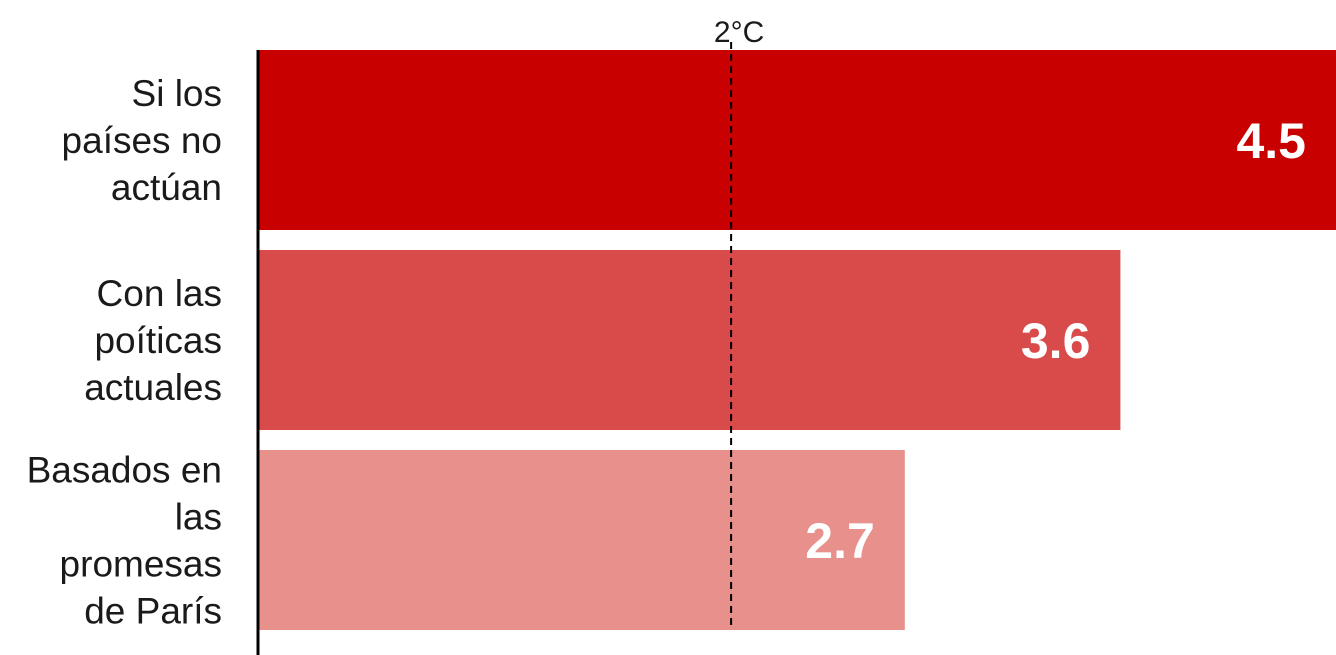  Describe the element at coordinates (142, 140) in the screenshot. I see `category-label-1: Si los países no actúan` at that location.